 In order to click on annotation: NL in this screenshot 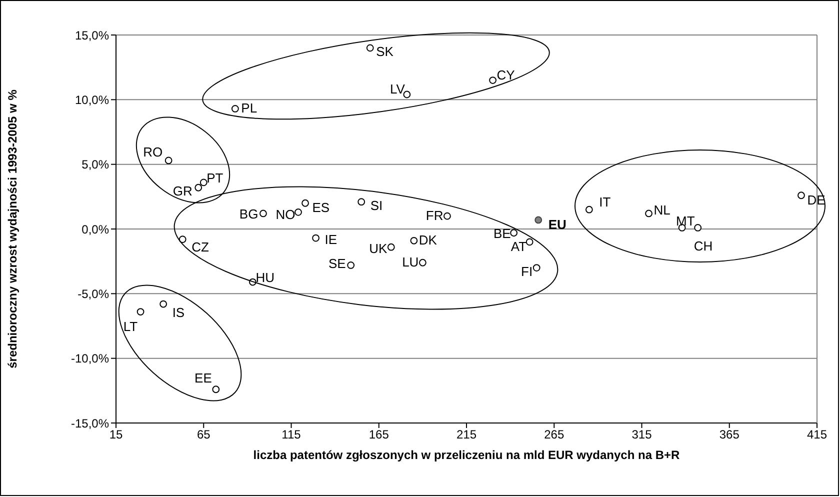, I will do `click(662, 210)`.